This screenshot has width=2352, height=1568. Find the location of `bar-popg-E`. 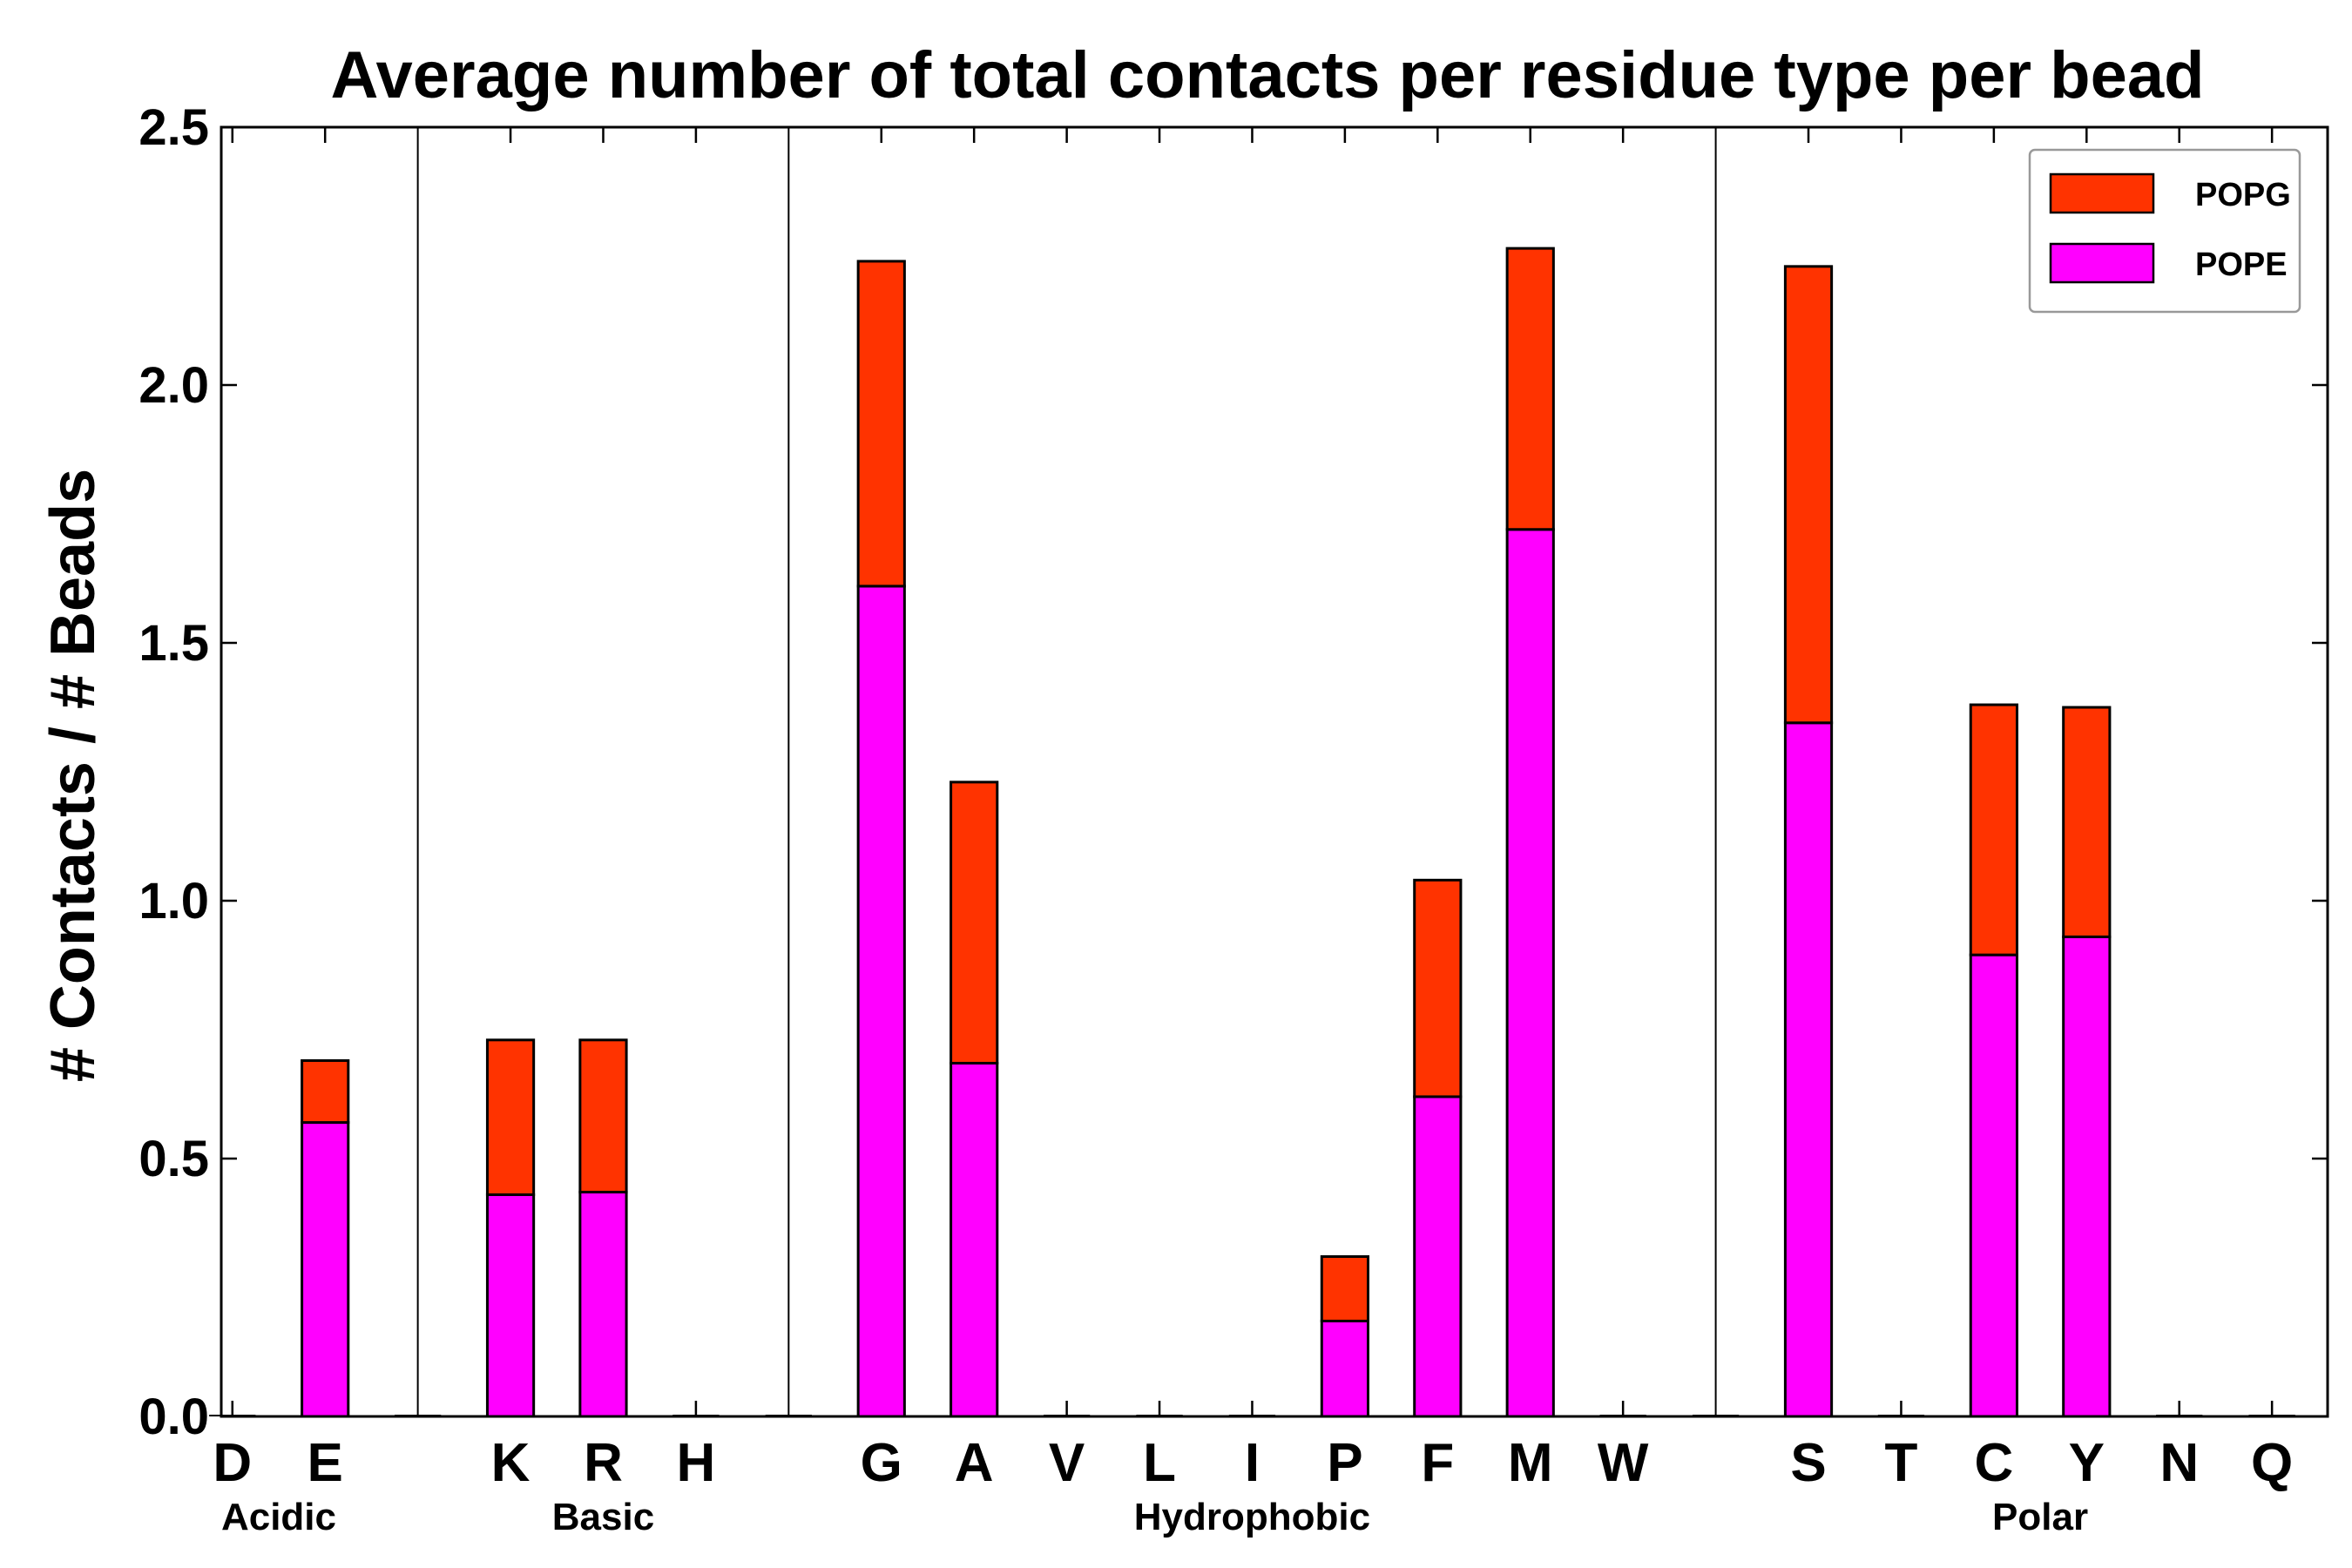

bar-popg-E is located at coordinates (325, 1092).